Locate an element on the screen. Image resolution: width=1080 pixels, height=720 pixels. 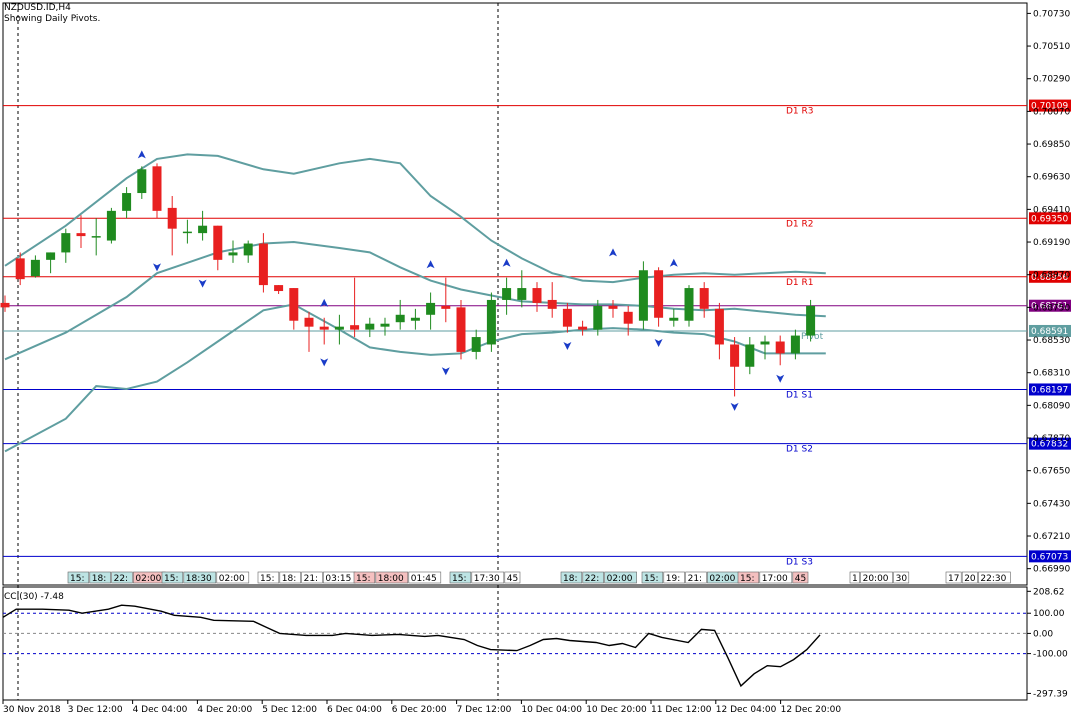
y-tick-label: 0.69630 is located at coordinates (1051, 178).